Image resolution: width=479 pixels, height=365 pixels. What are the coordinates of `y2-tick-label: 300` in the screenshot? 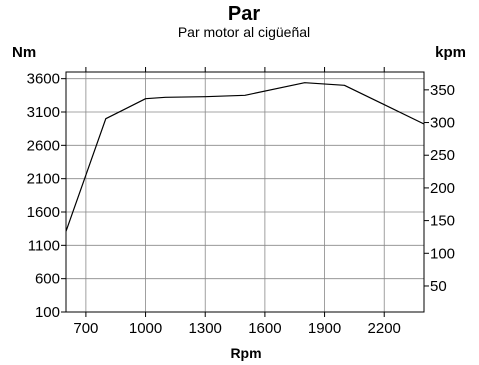 It's located at (442, 123).